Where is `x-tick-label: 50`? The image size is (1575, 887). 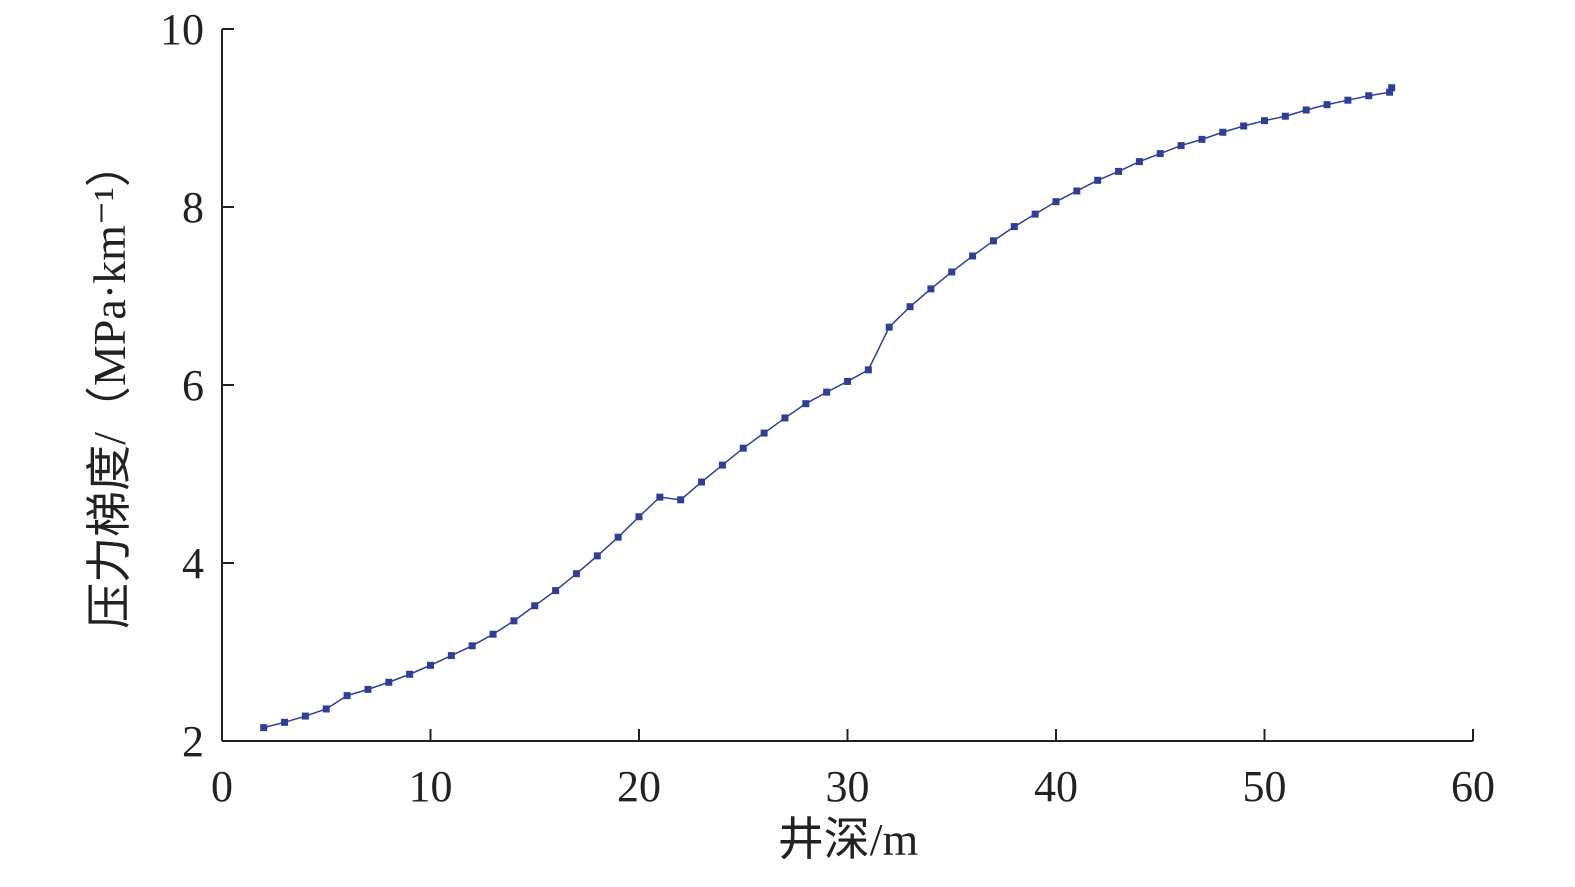 x-tick-label: 50 is located at coordinates (1265, 786).